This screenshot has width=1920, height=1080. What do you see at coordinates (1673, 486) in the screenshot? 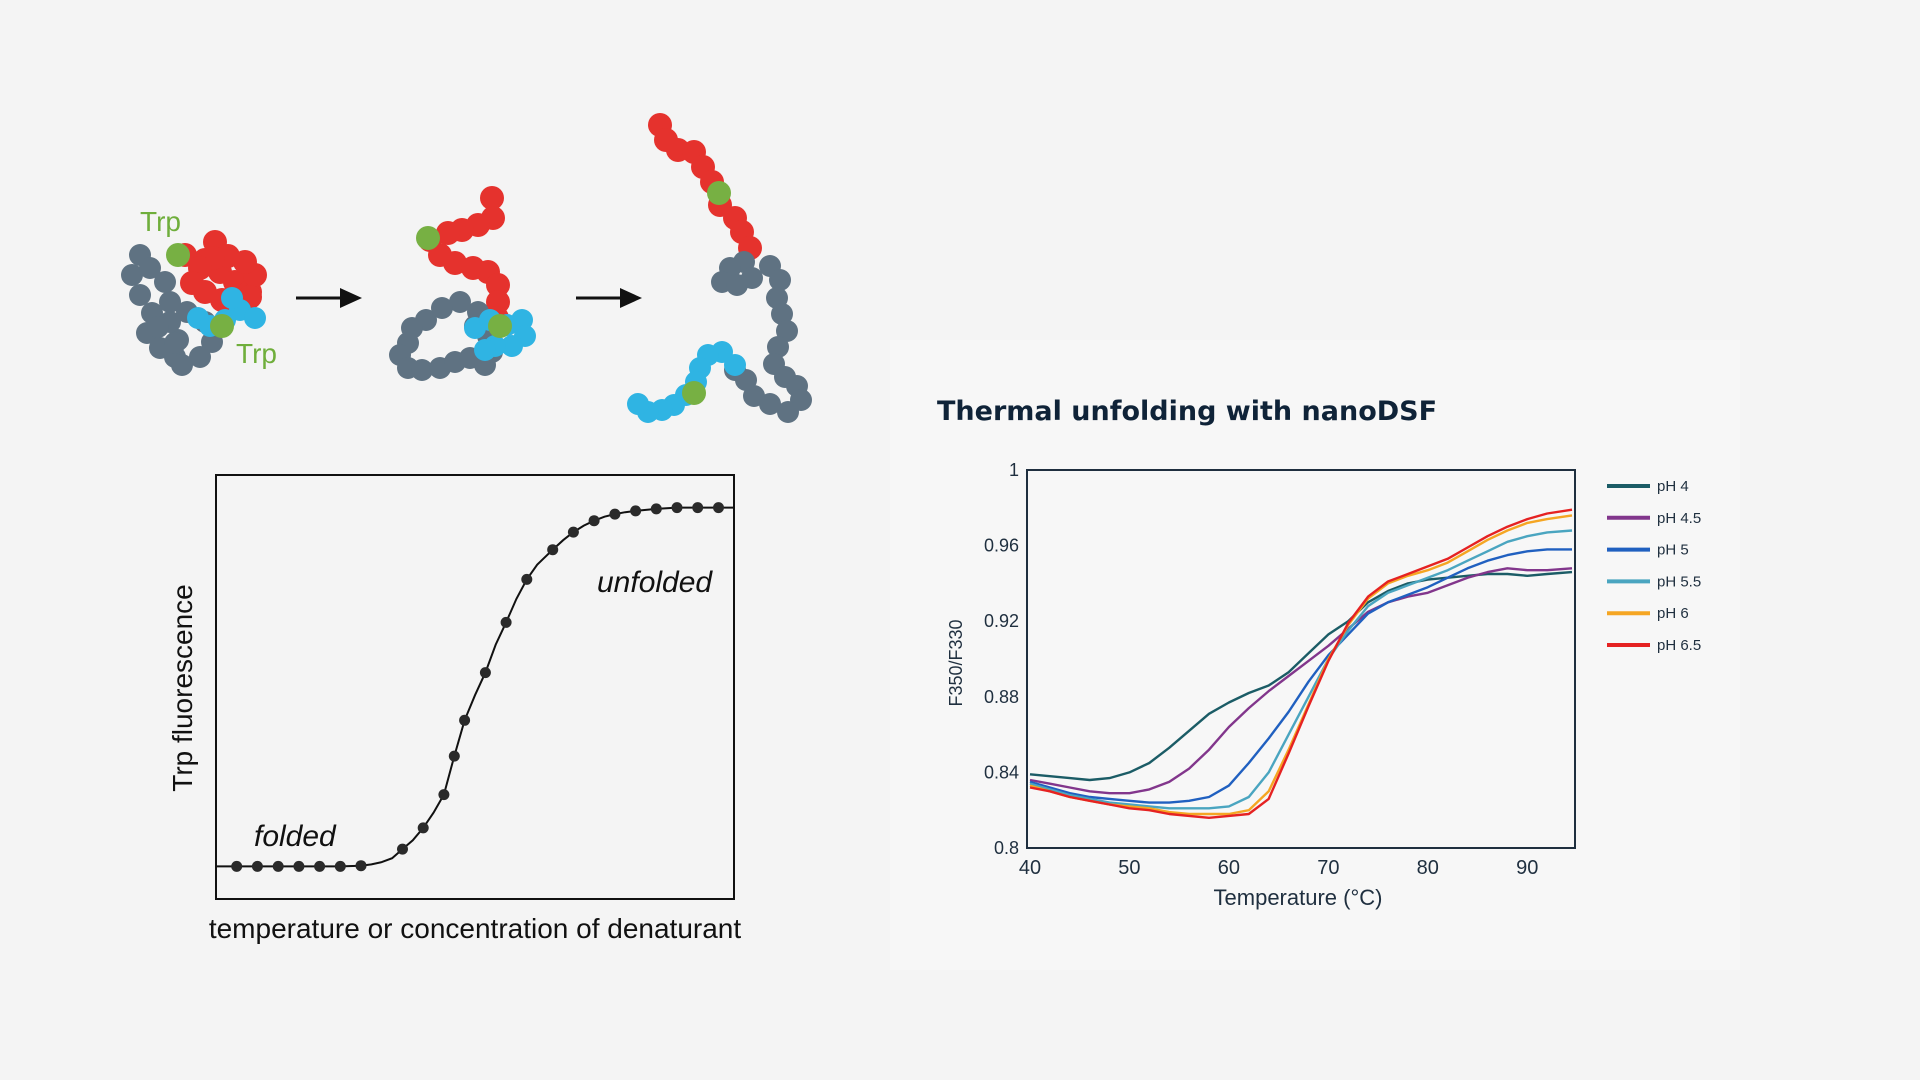
I see `legend-label: pH 4` at bounding box center [1673, 486].